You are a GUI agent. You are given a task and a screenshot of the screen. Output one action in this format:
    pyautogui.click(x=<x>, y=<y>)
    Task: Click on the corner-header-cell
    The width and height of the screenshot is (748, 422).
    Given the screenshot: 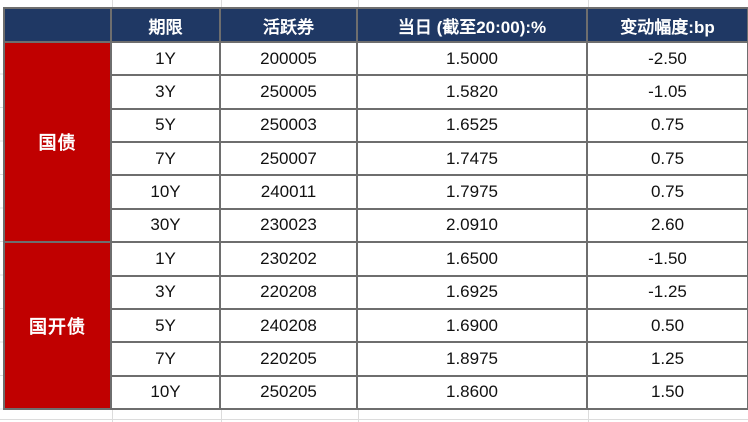 What is the action you would take?
    pyautogui.click(x=57, y=25)
    